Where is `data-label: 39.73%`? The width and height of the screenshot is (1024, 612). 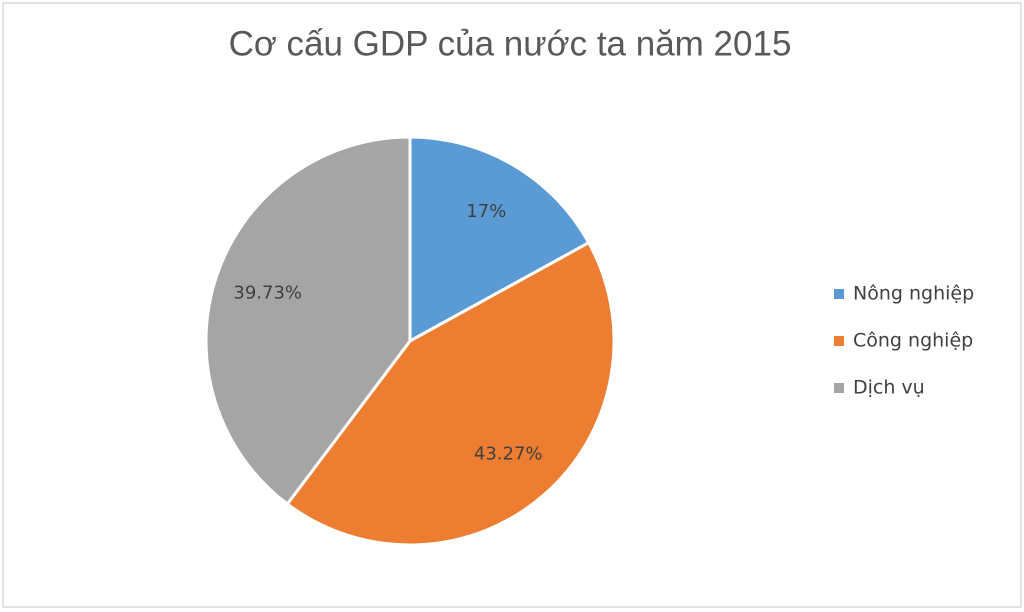
data-label: 39.73% is located at coordinates (267, 292).